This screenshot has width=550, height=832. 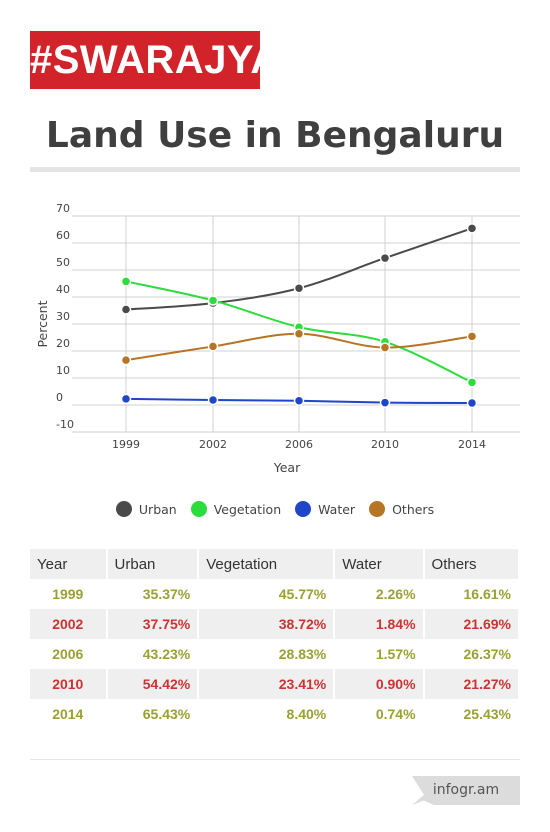 What do you see at coordinates (153, 714) in the screenshot?
I see `table-cell: 65.43%` at bounding box center [153, 714].